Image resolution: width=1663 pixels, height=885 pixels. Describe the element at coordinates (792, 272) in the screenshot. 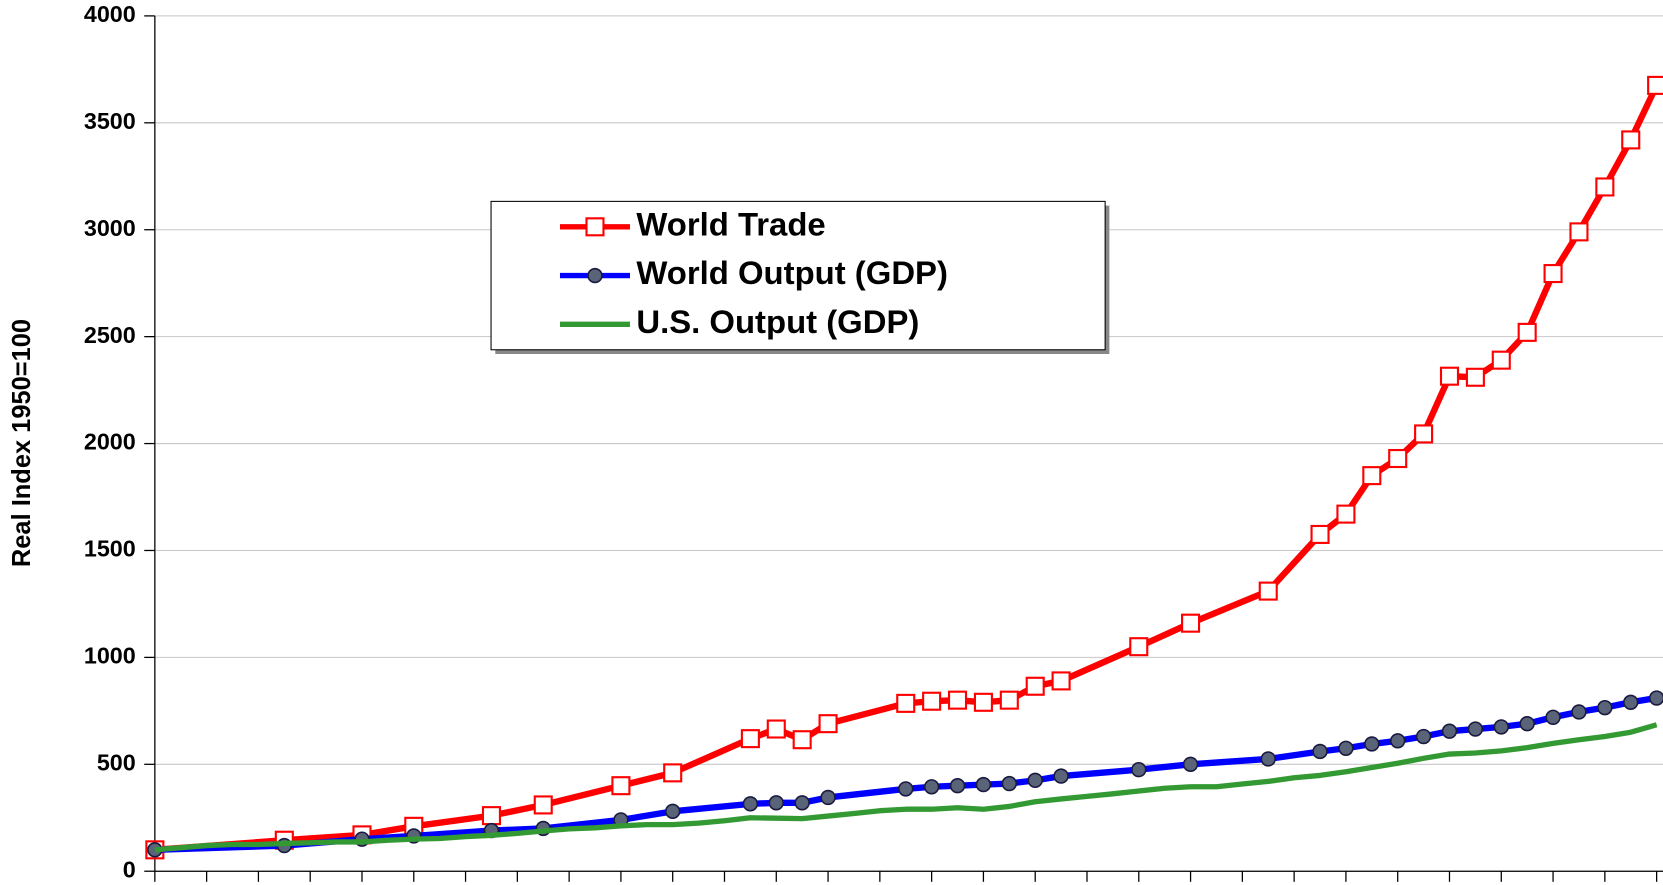

I see `legend-label: World Output (GDP)` at that location.